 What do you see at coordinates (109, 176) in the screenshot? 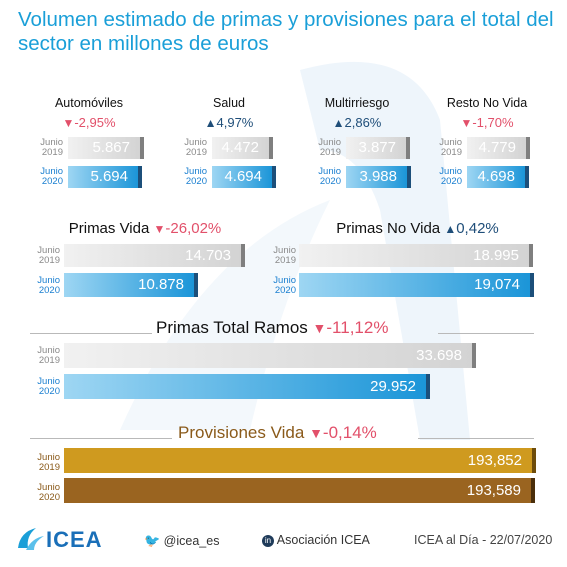
I see `bar-value-label: 5.694` at bounding box center [109, 176].